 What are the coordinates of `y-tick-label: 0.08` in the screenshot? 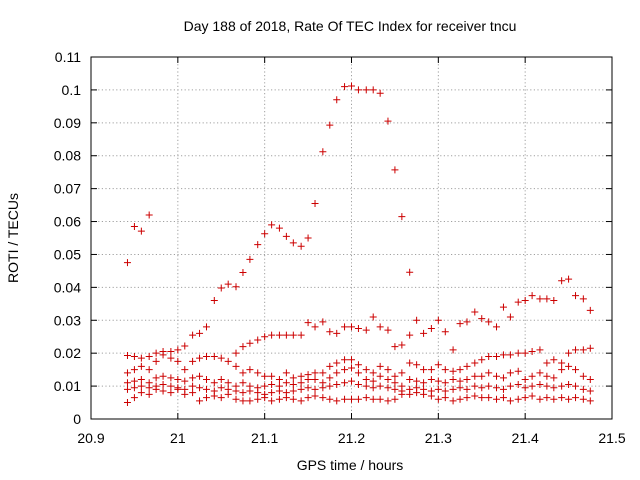 It's located at (67, 156).